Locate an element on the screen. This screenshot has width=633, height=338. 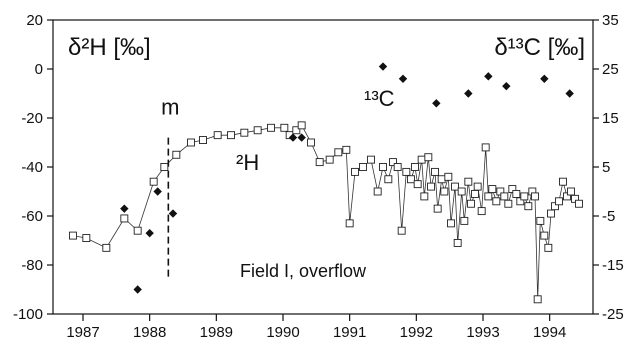
x-tick-label: 1991 is located at coordinates (349, 331).